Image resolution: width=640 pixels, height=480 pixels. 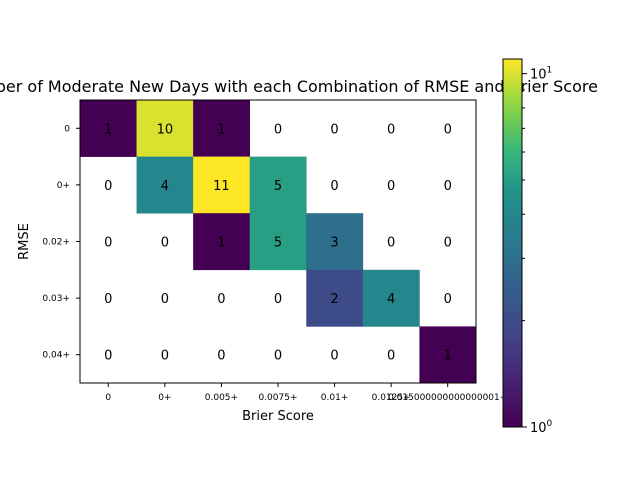 I want to click on y-tick-label: 0, so click(x=67, y=129).